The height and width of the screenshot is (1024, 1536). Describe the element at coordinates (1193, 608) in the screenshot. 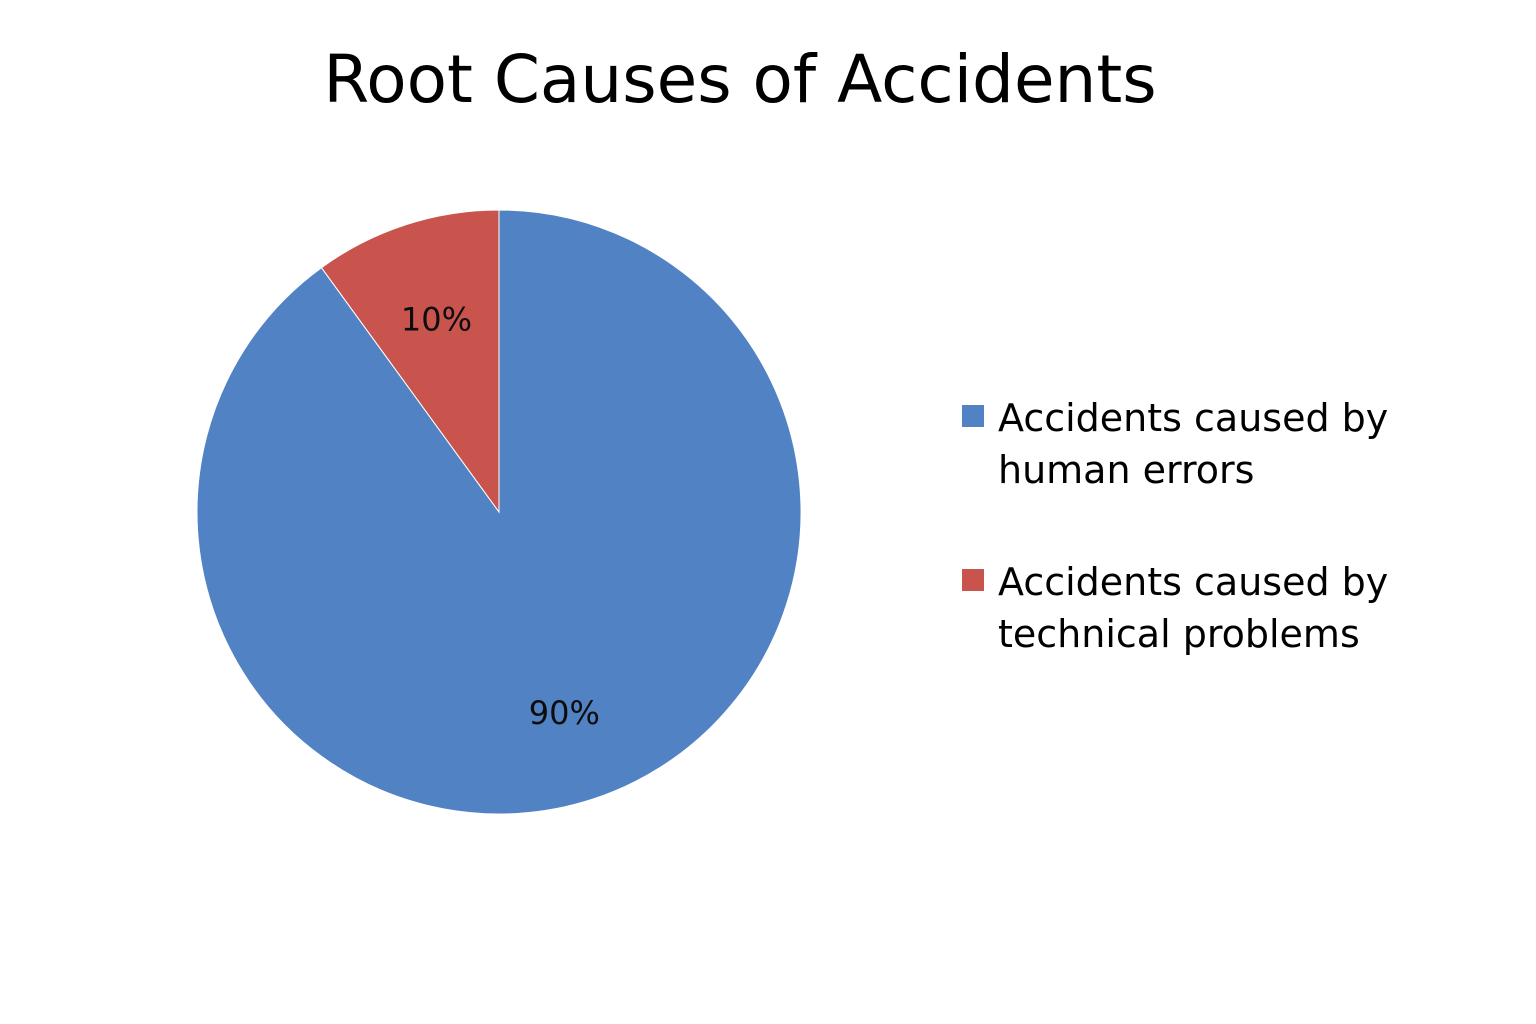

I see `legend-label-technical-problems: Accidents caused by technical problems` at that location.